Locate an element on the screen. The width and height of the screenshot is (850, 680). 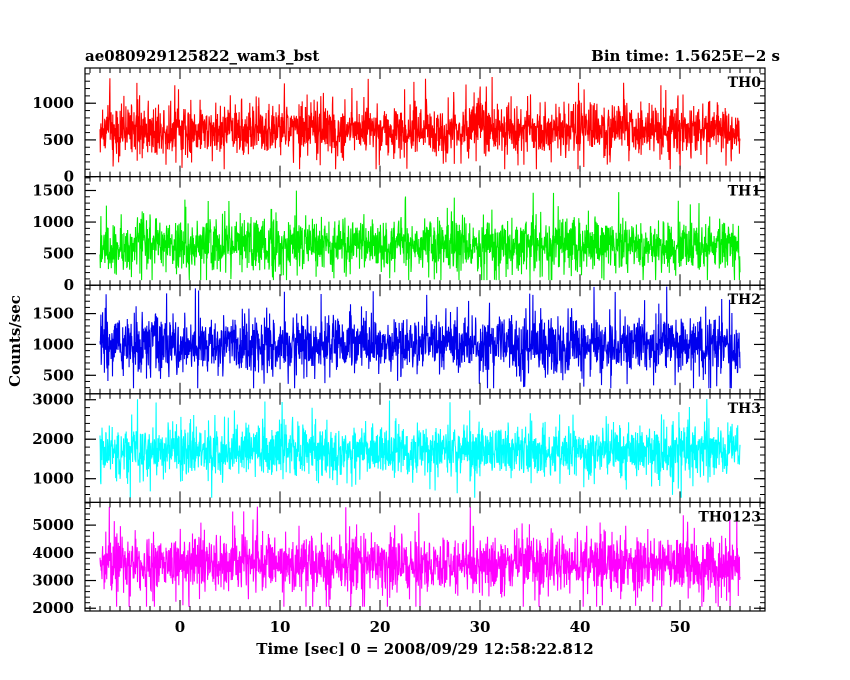
x-tick-label: 10 is located at coordinates (280, 627).